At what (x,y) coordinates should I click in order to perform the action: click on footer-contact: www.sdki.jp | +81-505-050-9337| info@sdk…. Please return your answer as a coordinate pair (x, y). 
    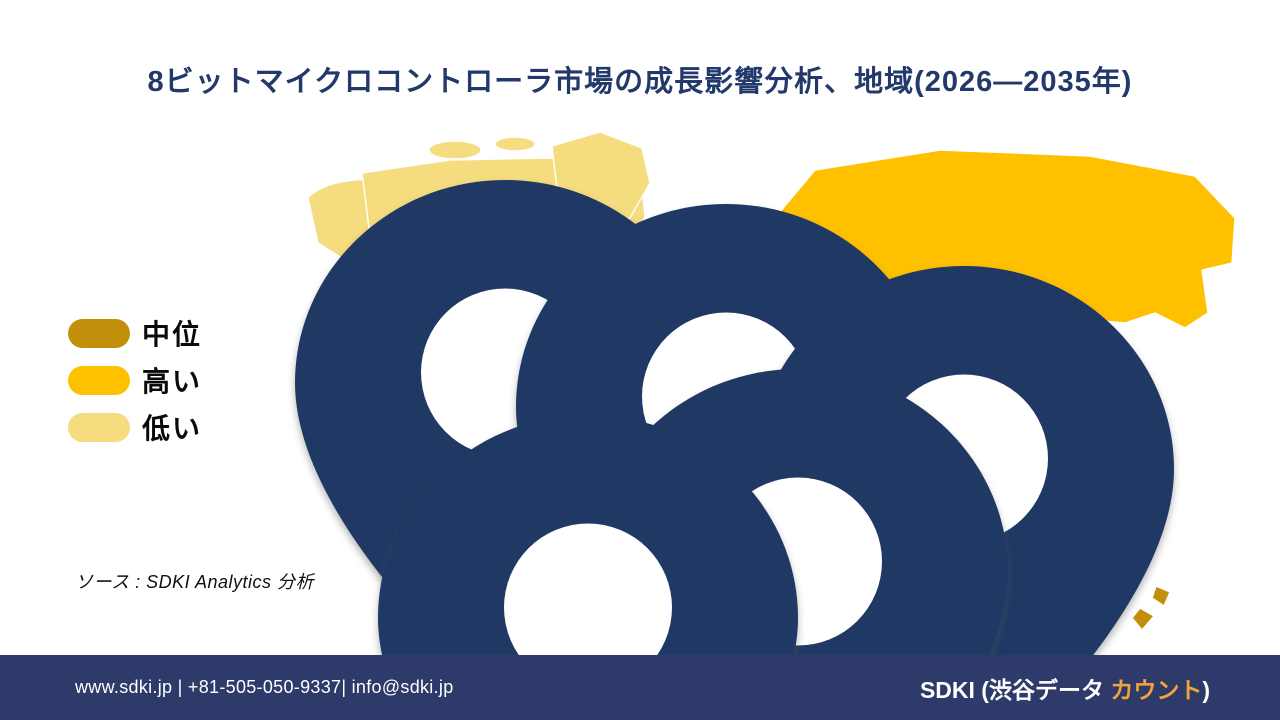
    Looking at the image, I should click on (264, 687).